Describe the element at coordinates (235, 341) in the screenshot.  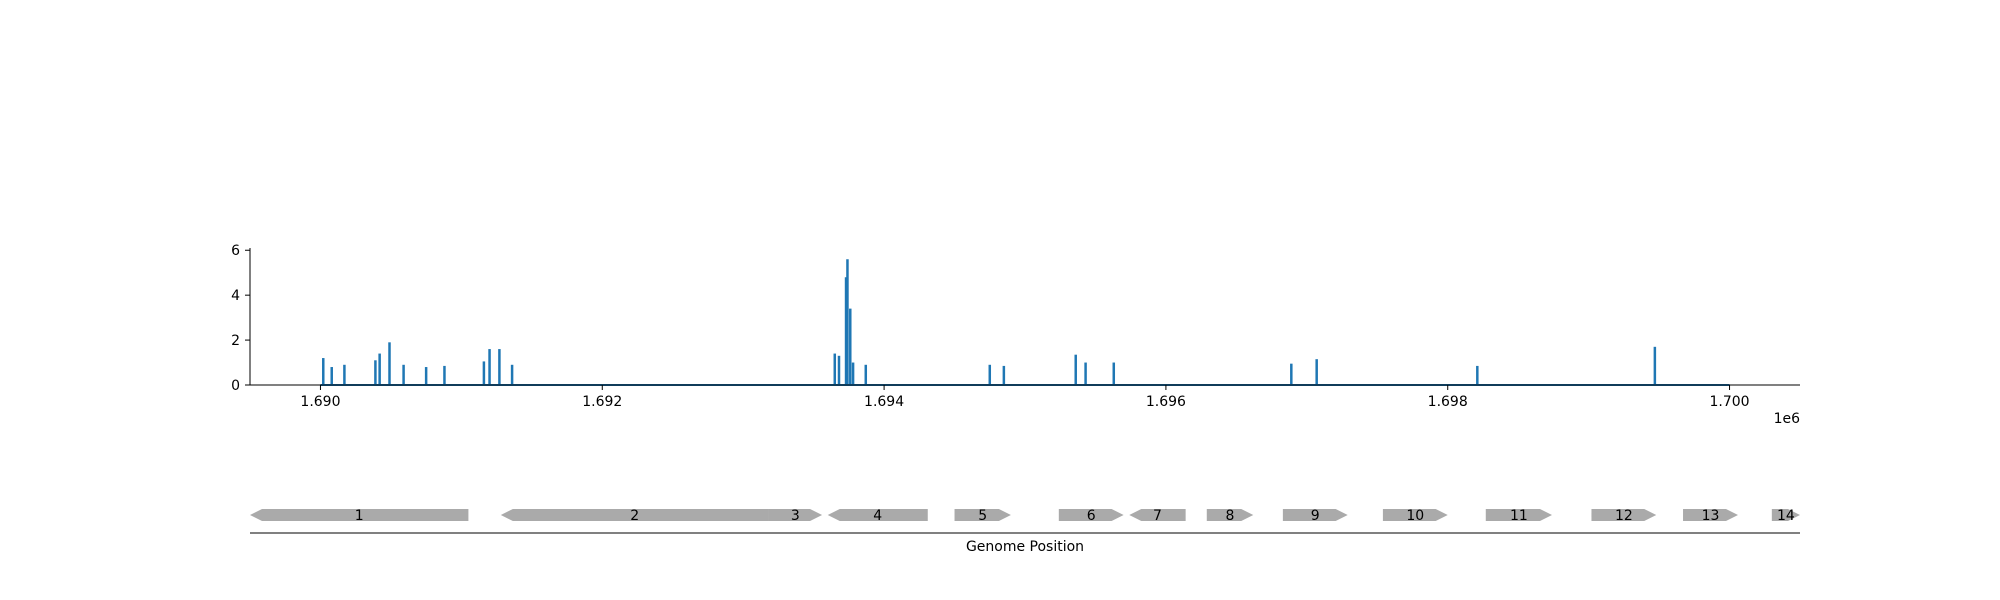
I see `y-tick-label: 2` at that location.